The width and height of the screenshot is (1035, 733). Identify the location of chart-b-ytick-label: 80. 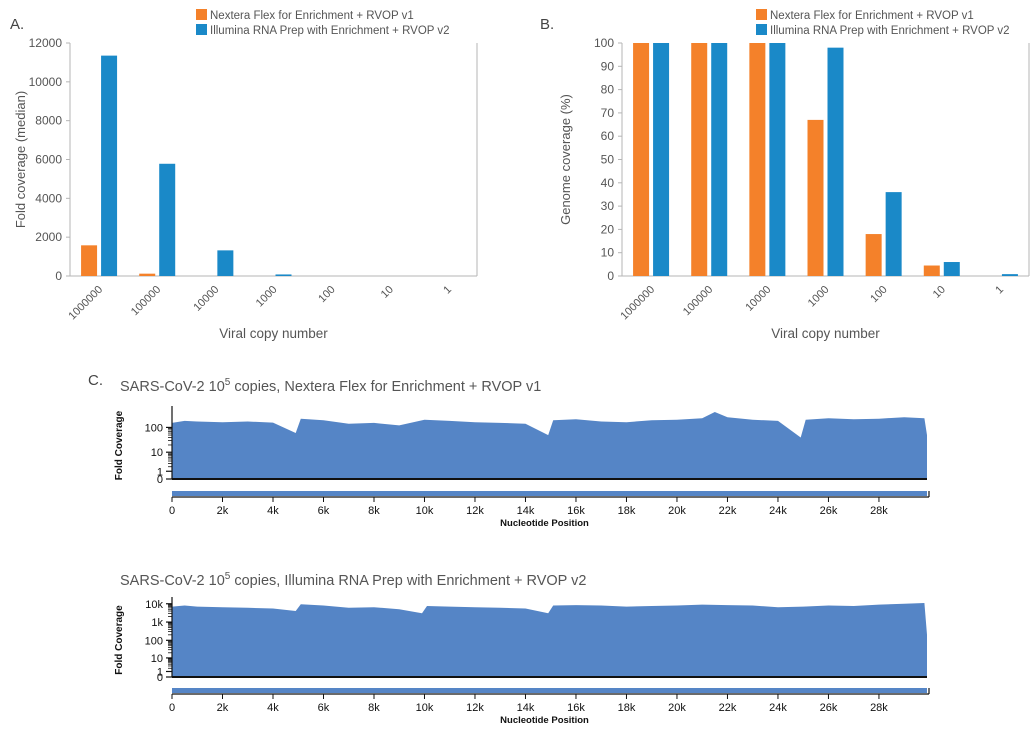
(608, 90).